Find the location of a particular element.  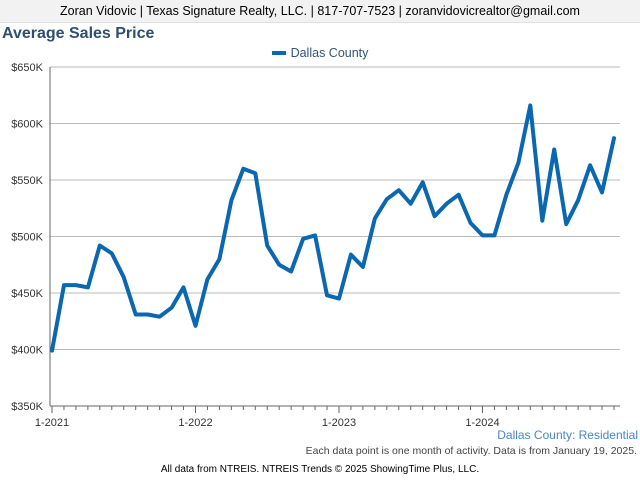

y-tick-label: $600K is located at coordinates (27, 125).